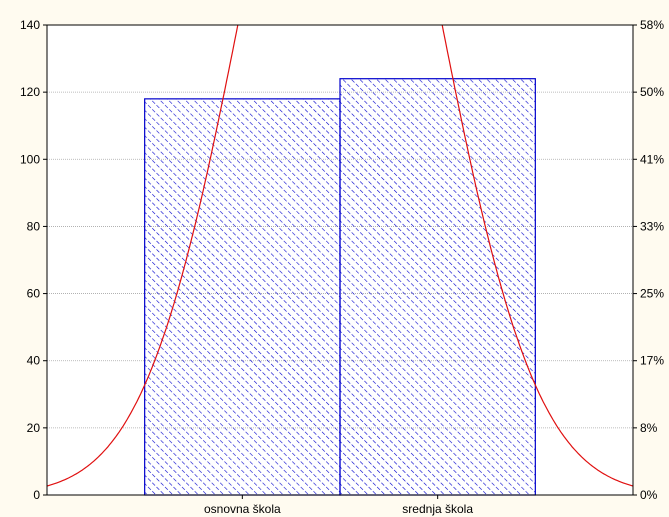 The width and height of the screenshot is (669, 517). What do you see at coordinates (649, 495) in the screenshot?
I see `y2-tick-label: 0%` at bounding box center [649, 495].